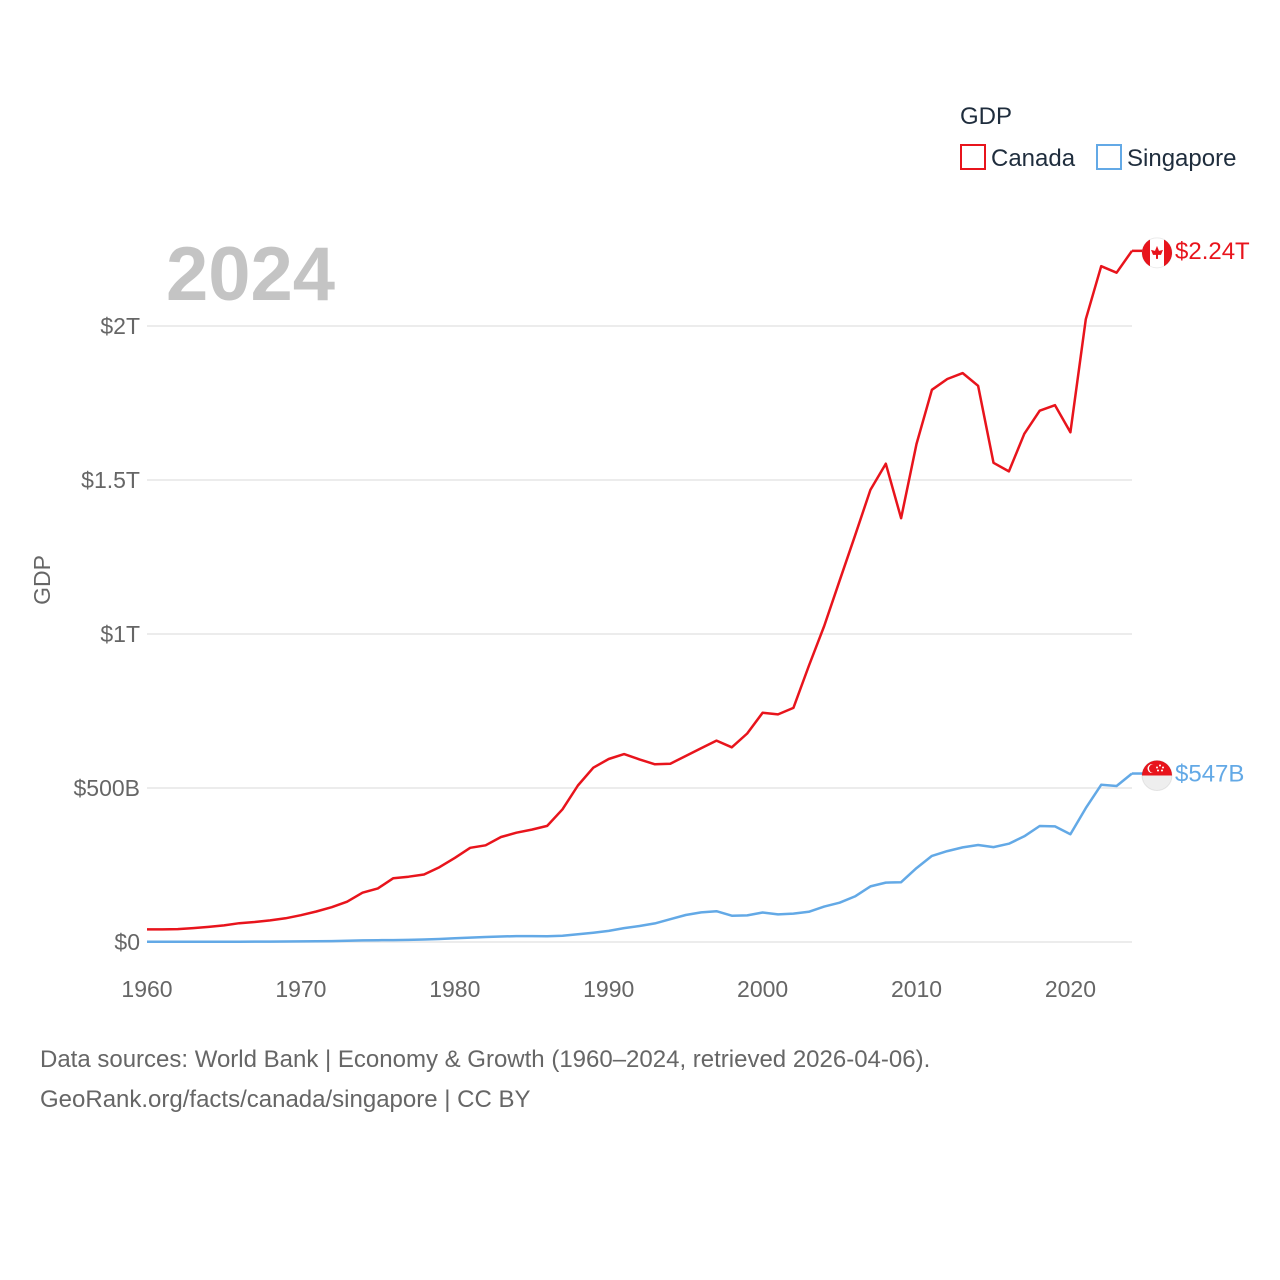 Image resolution: width=1280 pixels, height=1280 pixels. I want to click on x-tick-label: 1980, so click(454, 989).